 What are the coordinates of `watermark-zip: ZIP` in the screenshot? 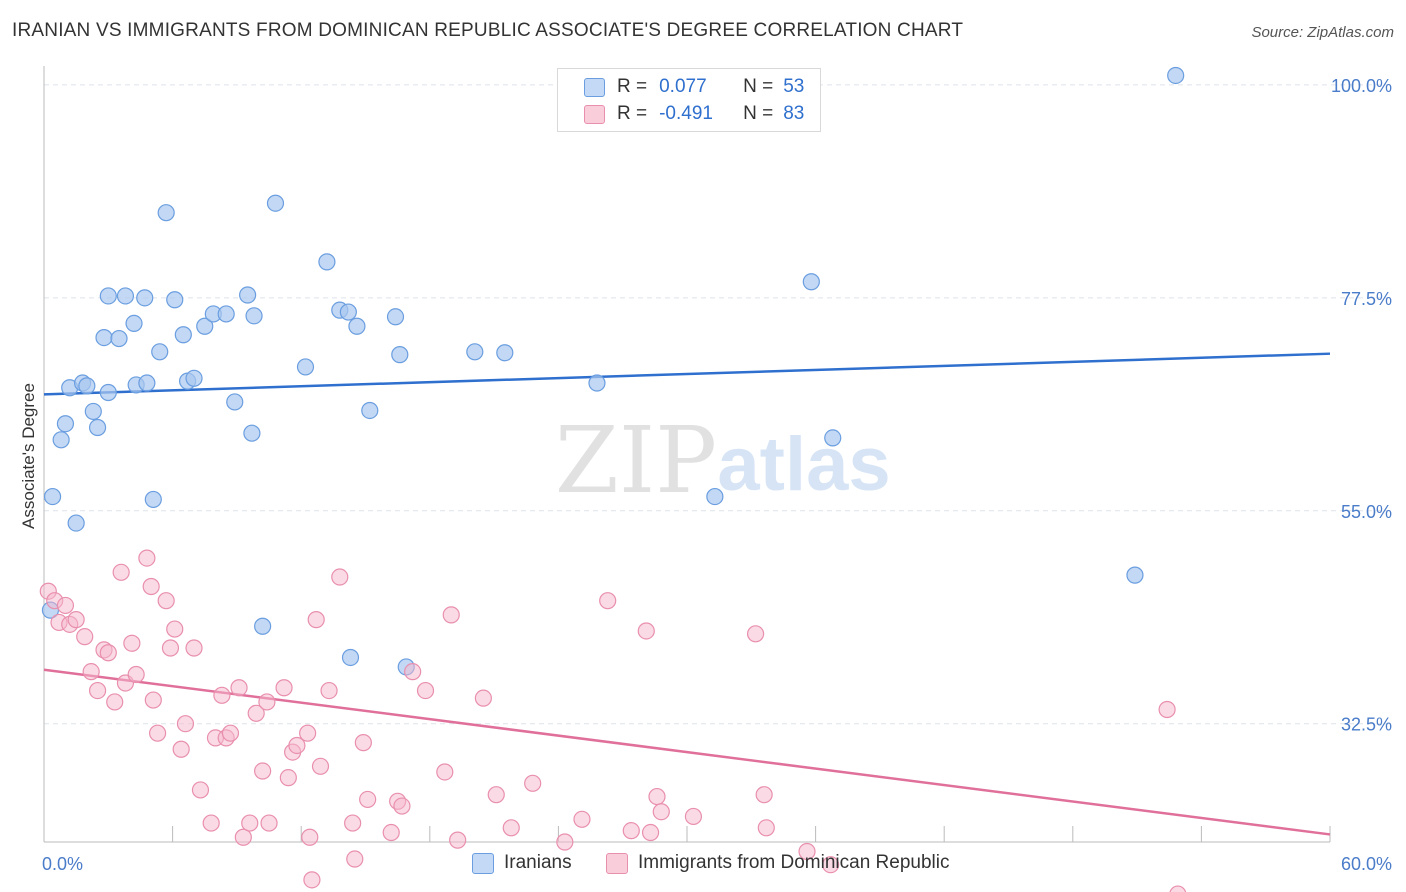 It's located at (636, 460).